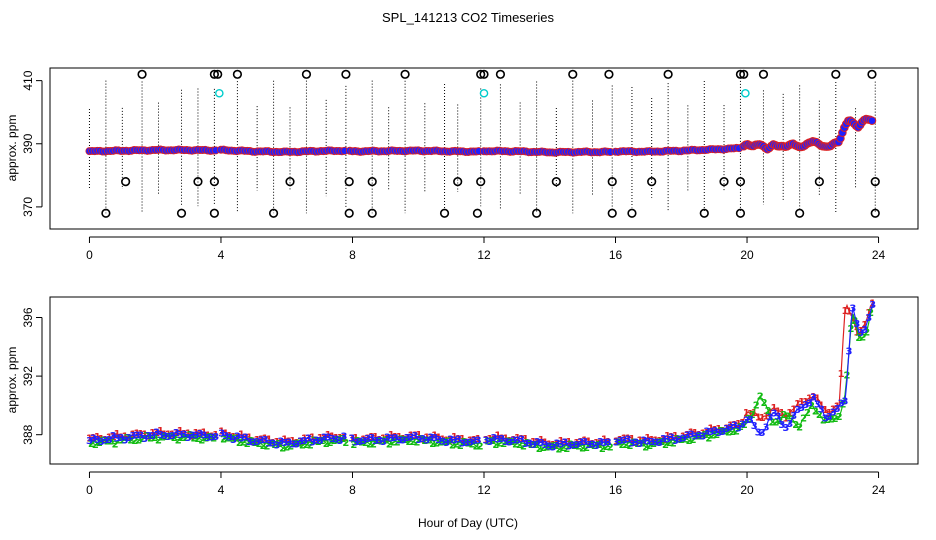 This screenshot has height=540, width=936. I want to click on bottom-y-tick-label: 392, so click(28, 376).